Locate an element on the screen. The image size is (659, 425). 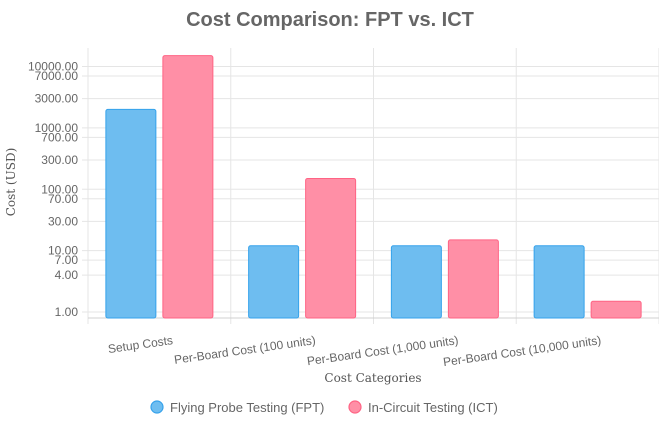
y-tick-label: 7000.00 is located at coordinates (57, 76).